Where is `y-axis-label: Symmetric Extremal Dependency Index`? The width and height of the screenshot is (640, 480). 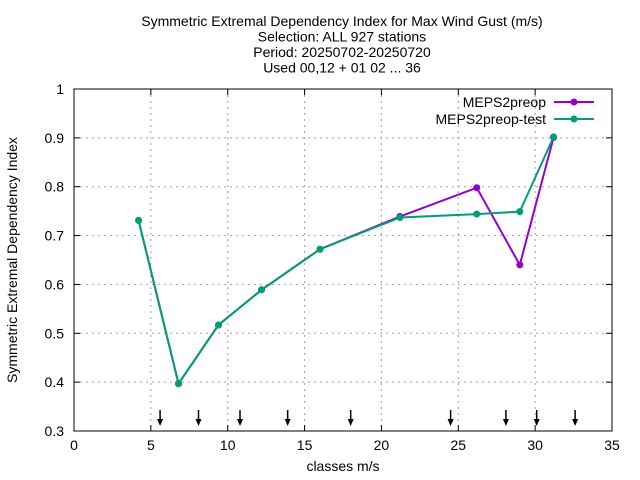 y-axis-label: Symmetric Extremal Dependency Index is located at coordinates (12, 260).